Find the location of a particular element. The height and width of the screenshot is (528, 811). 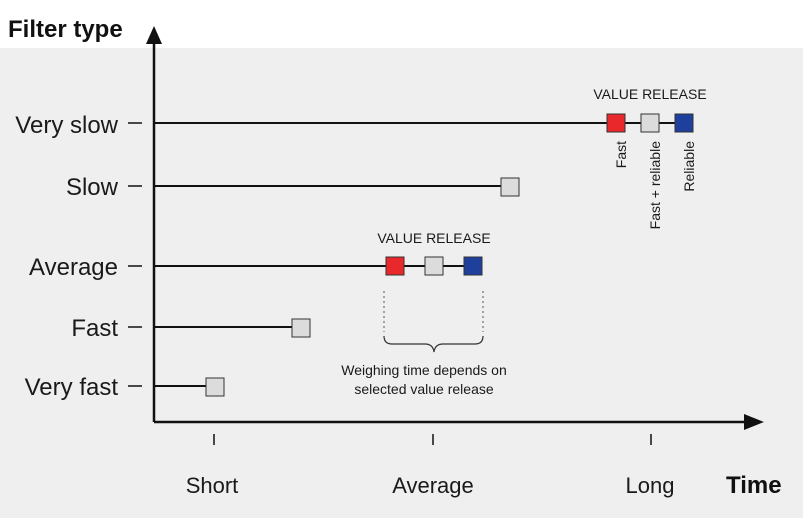

very-slow-value-release-label: VALUE RELEASE is located at coordinates (649, 94).